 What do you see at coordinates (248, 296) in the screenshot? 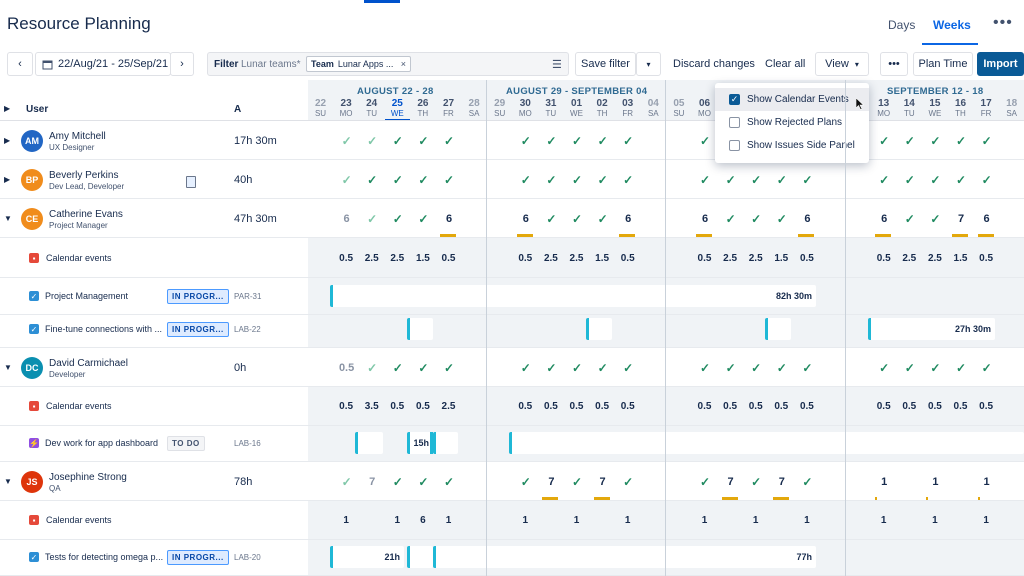
I see `issue-key: PAR-31` at bounding box center [248, 296].